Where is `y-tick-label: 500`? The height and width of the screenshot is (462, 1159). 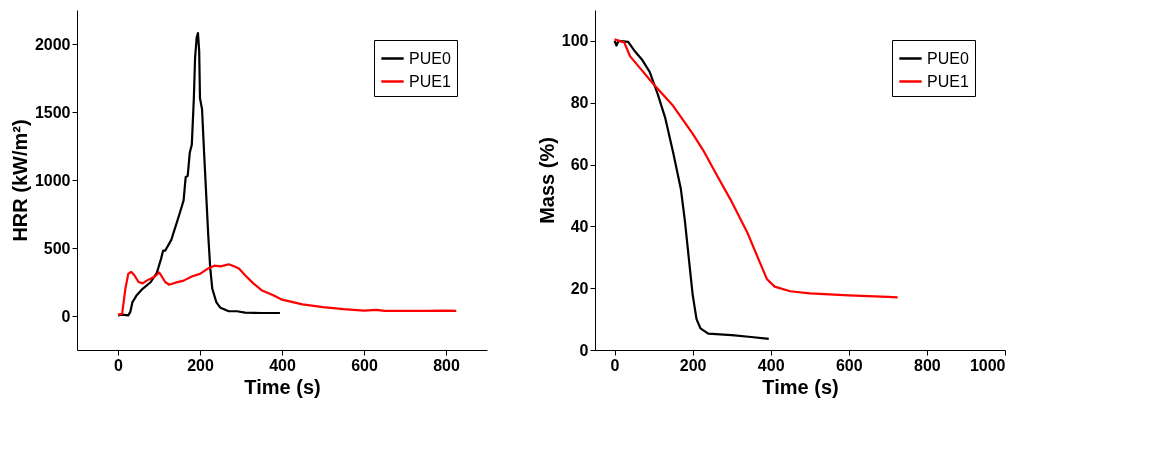 y-tick-label: 500 is located at coordinates (57, 248).